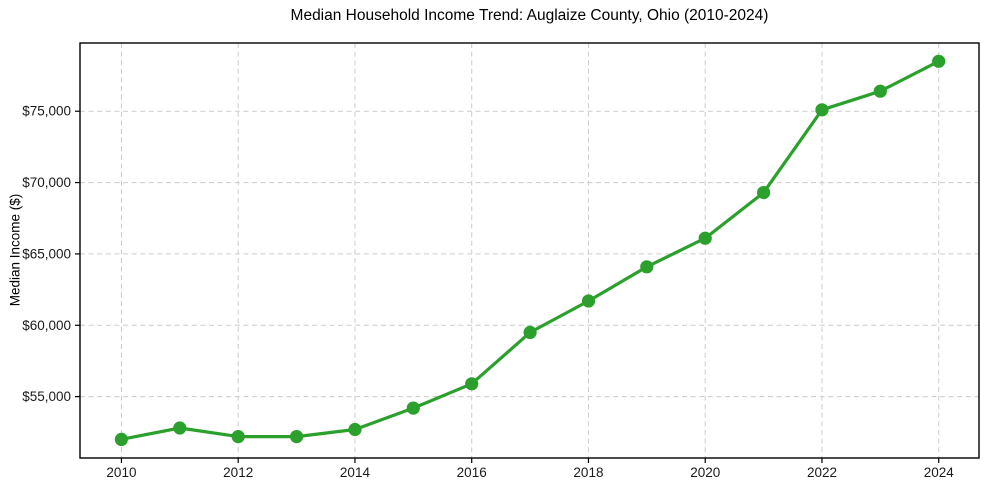 This screenshot has width=989, height=490. I want to click on data-point-2018, so click(588, 301).